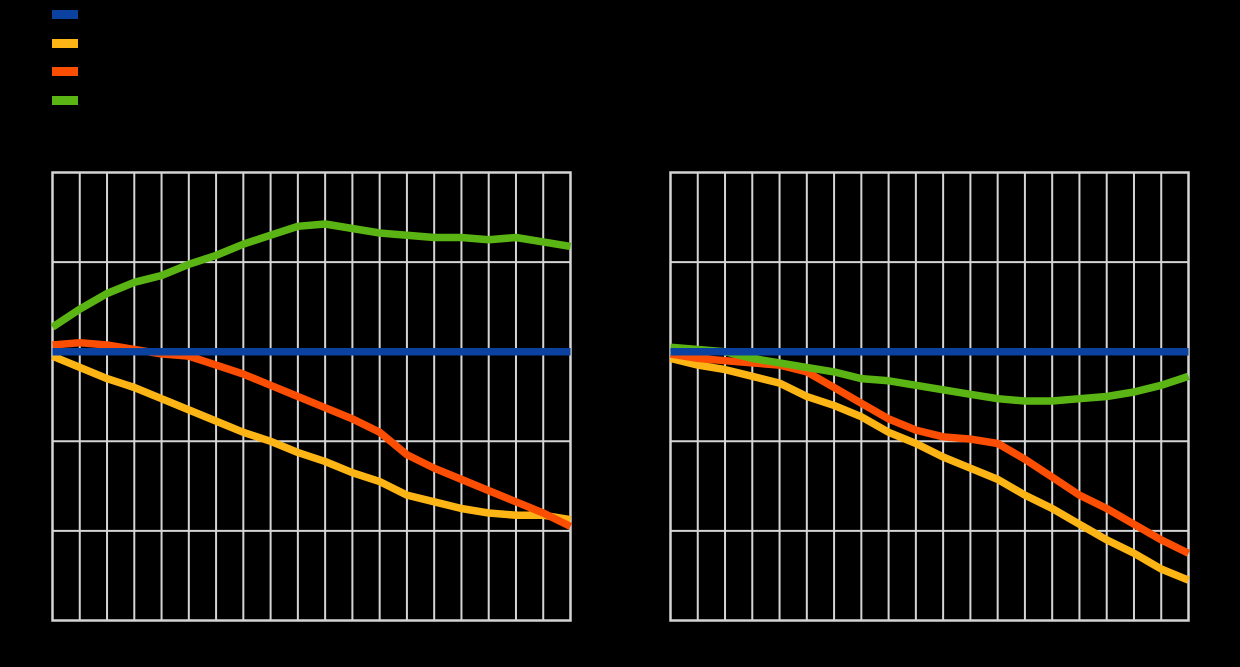  What do you see at coordinates (65, 100) in the screenshot?
I see `legend-swatch-green` at bounding box center [65, 100].